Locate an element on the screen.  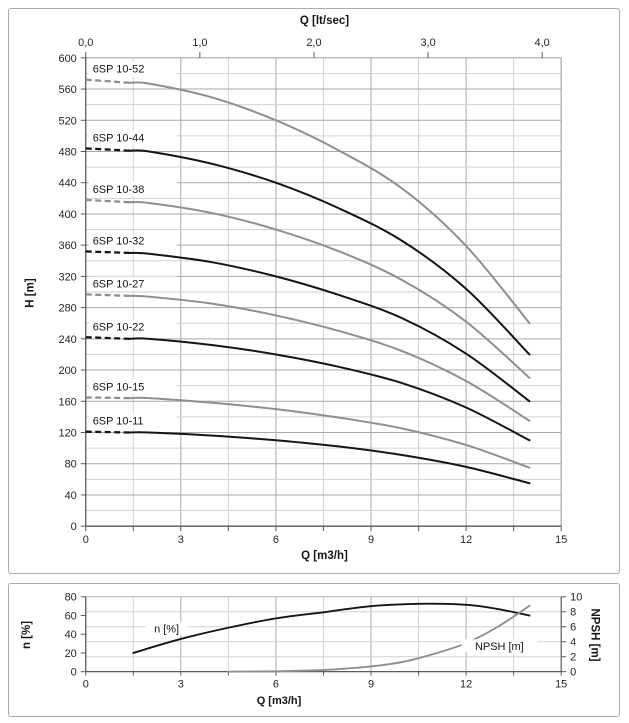
y-tick-label: 440 is located at coordinates (67, 184).